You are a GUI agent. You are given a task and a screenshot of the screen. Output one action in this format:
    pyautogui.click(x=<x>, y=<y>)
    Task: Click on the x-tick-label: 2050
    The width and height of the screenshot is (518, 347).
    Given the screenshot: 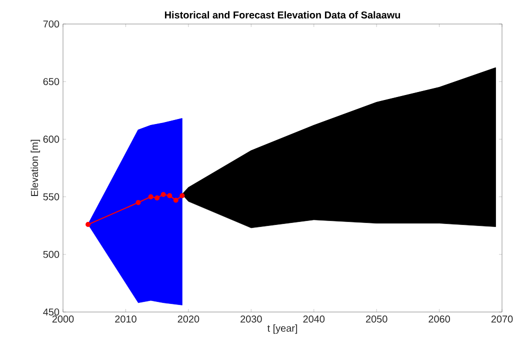 What is the action you would take?
    pyautogui.click(x=377, y=319)
    